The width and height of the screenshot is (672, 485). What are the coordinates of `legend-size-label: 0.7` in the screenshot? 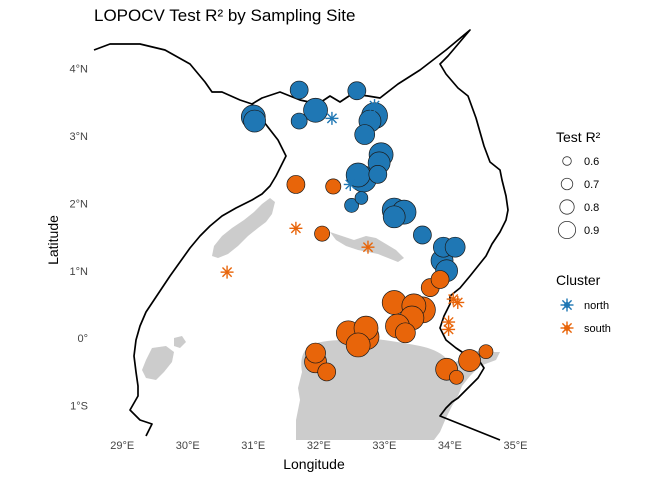 It's located at (591, 185).